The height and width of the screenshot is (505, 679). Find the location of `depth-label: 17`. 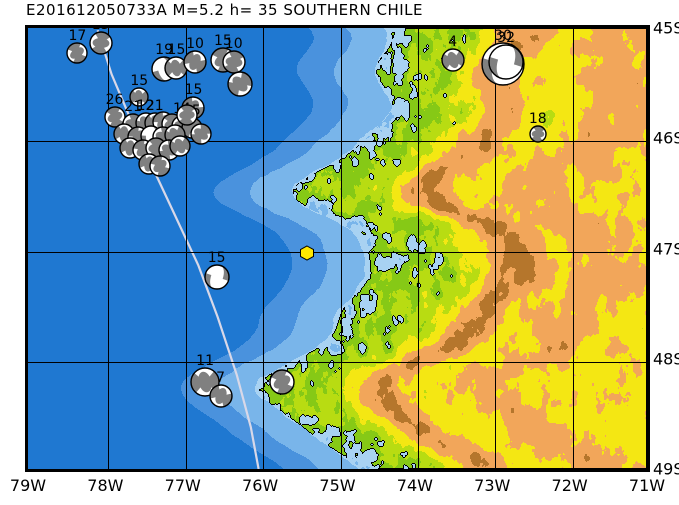

depth-label: 17 is located at coordinates (77, 36).